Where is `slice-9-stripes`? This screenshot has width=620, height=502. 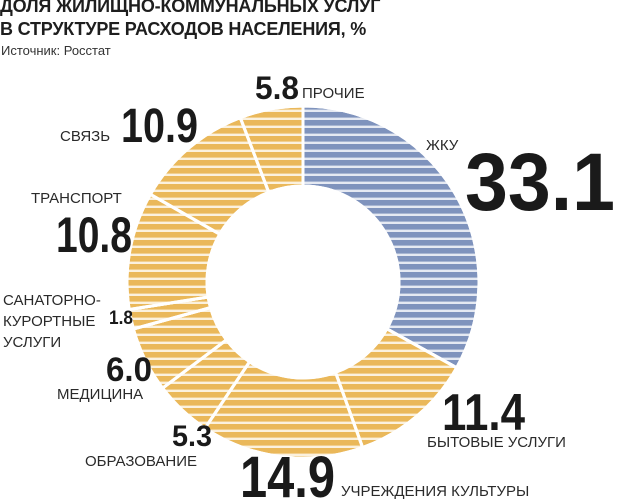
slice-9-stripes is located at coordinates (271, 149).